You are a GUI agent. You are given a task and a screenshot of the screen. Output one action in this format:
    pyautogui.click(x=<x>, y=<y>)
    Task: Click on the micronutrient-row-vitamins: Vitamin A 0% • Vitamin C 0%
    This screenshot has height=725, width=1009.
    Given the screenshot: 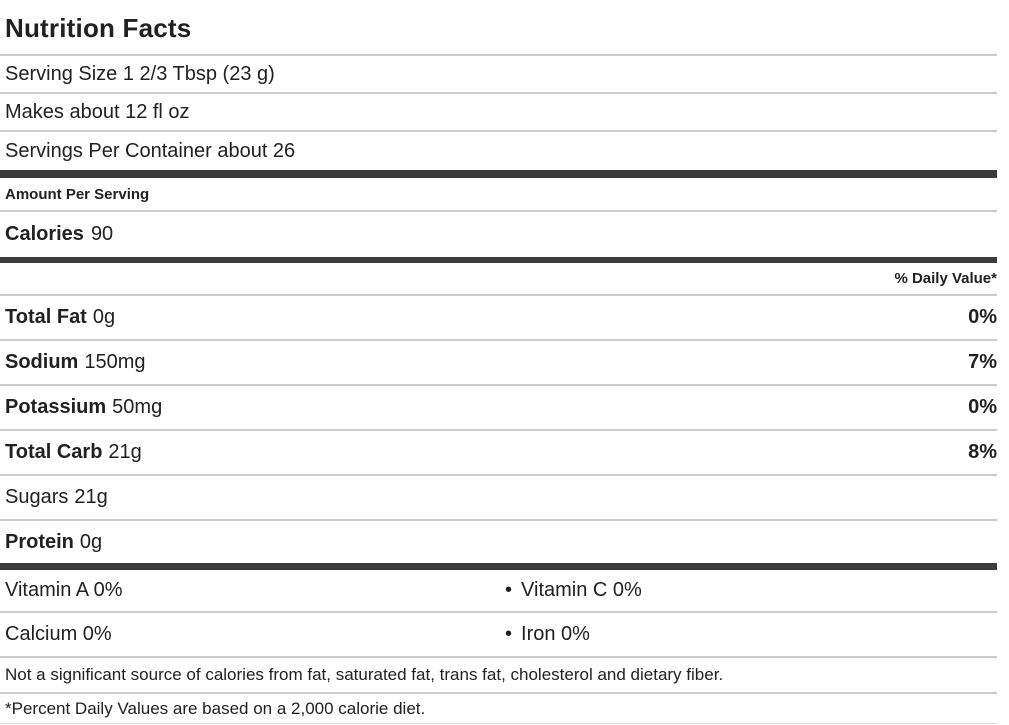 What is the action you would take?
    pyautogui.click(x=498, y=591)
    